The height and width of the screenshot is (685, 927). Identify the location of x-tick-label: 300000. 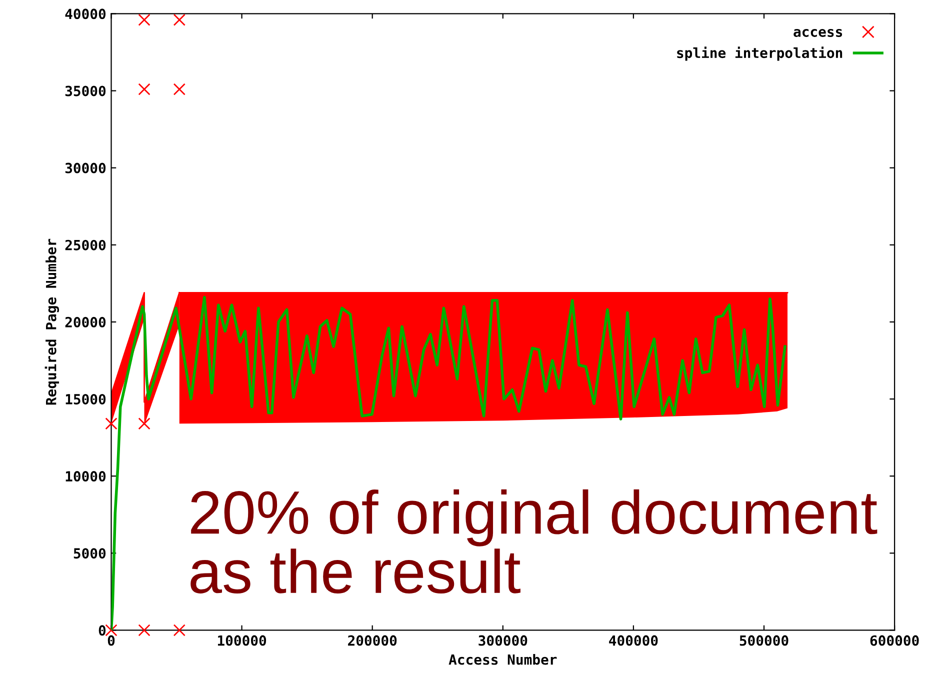
(503, 640).